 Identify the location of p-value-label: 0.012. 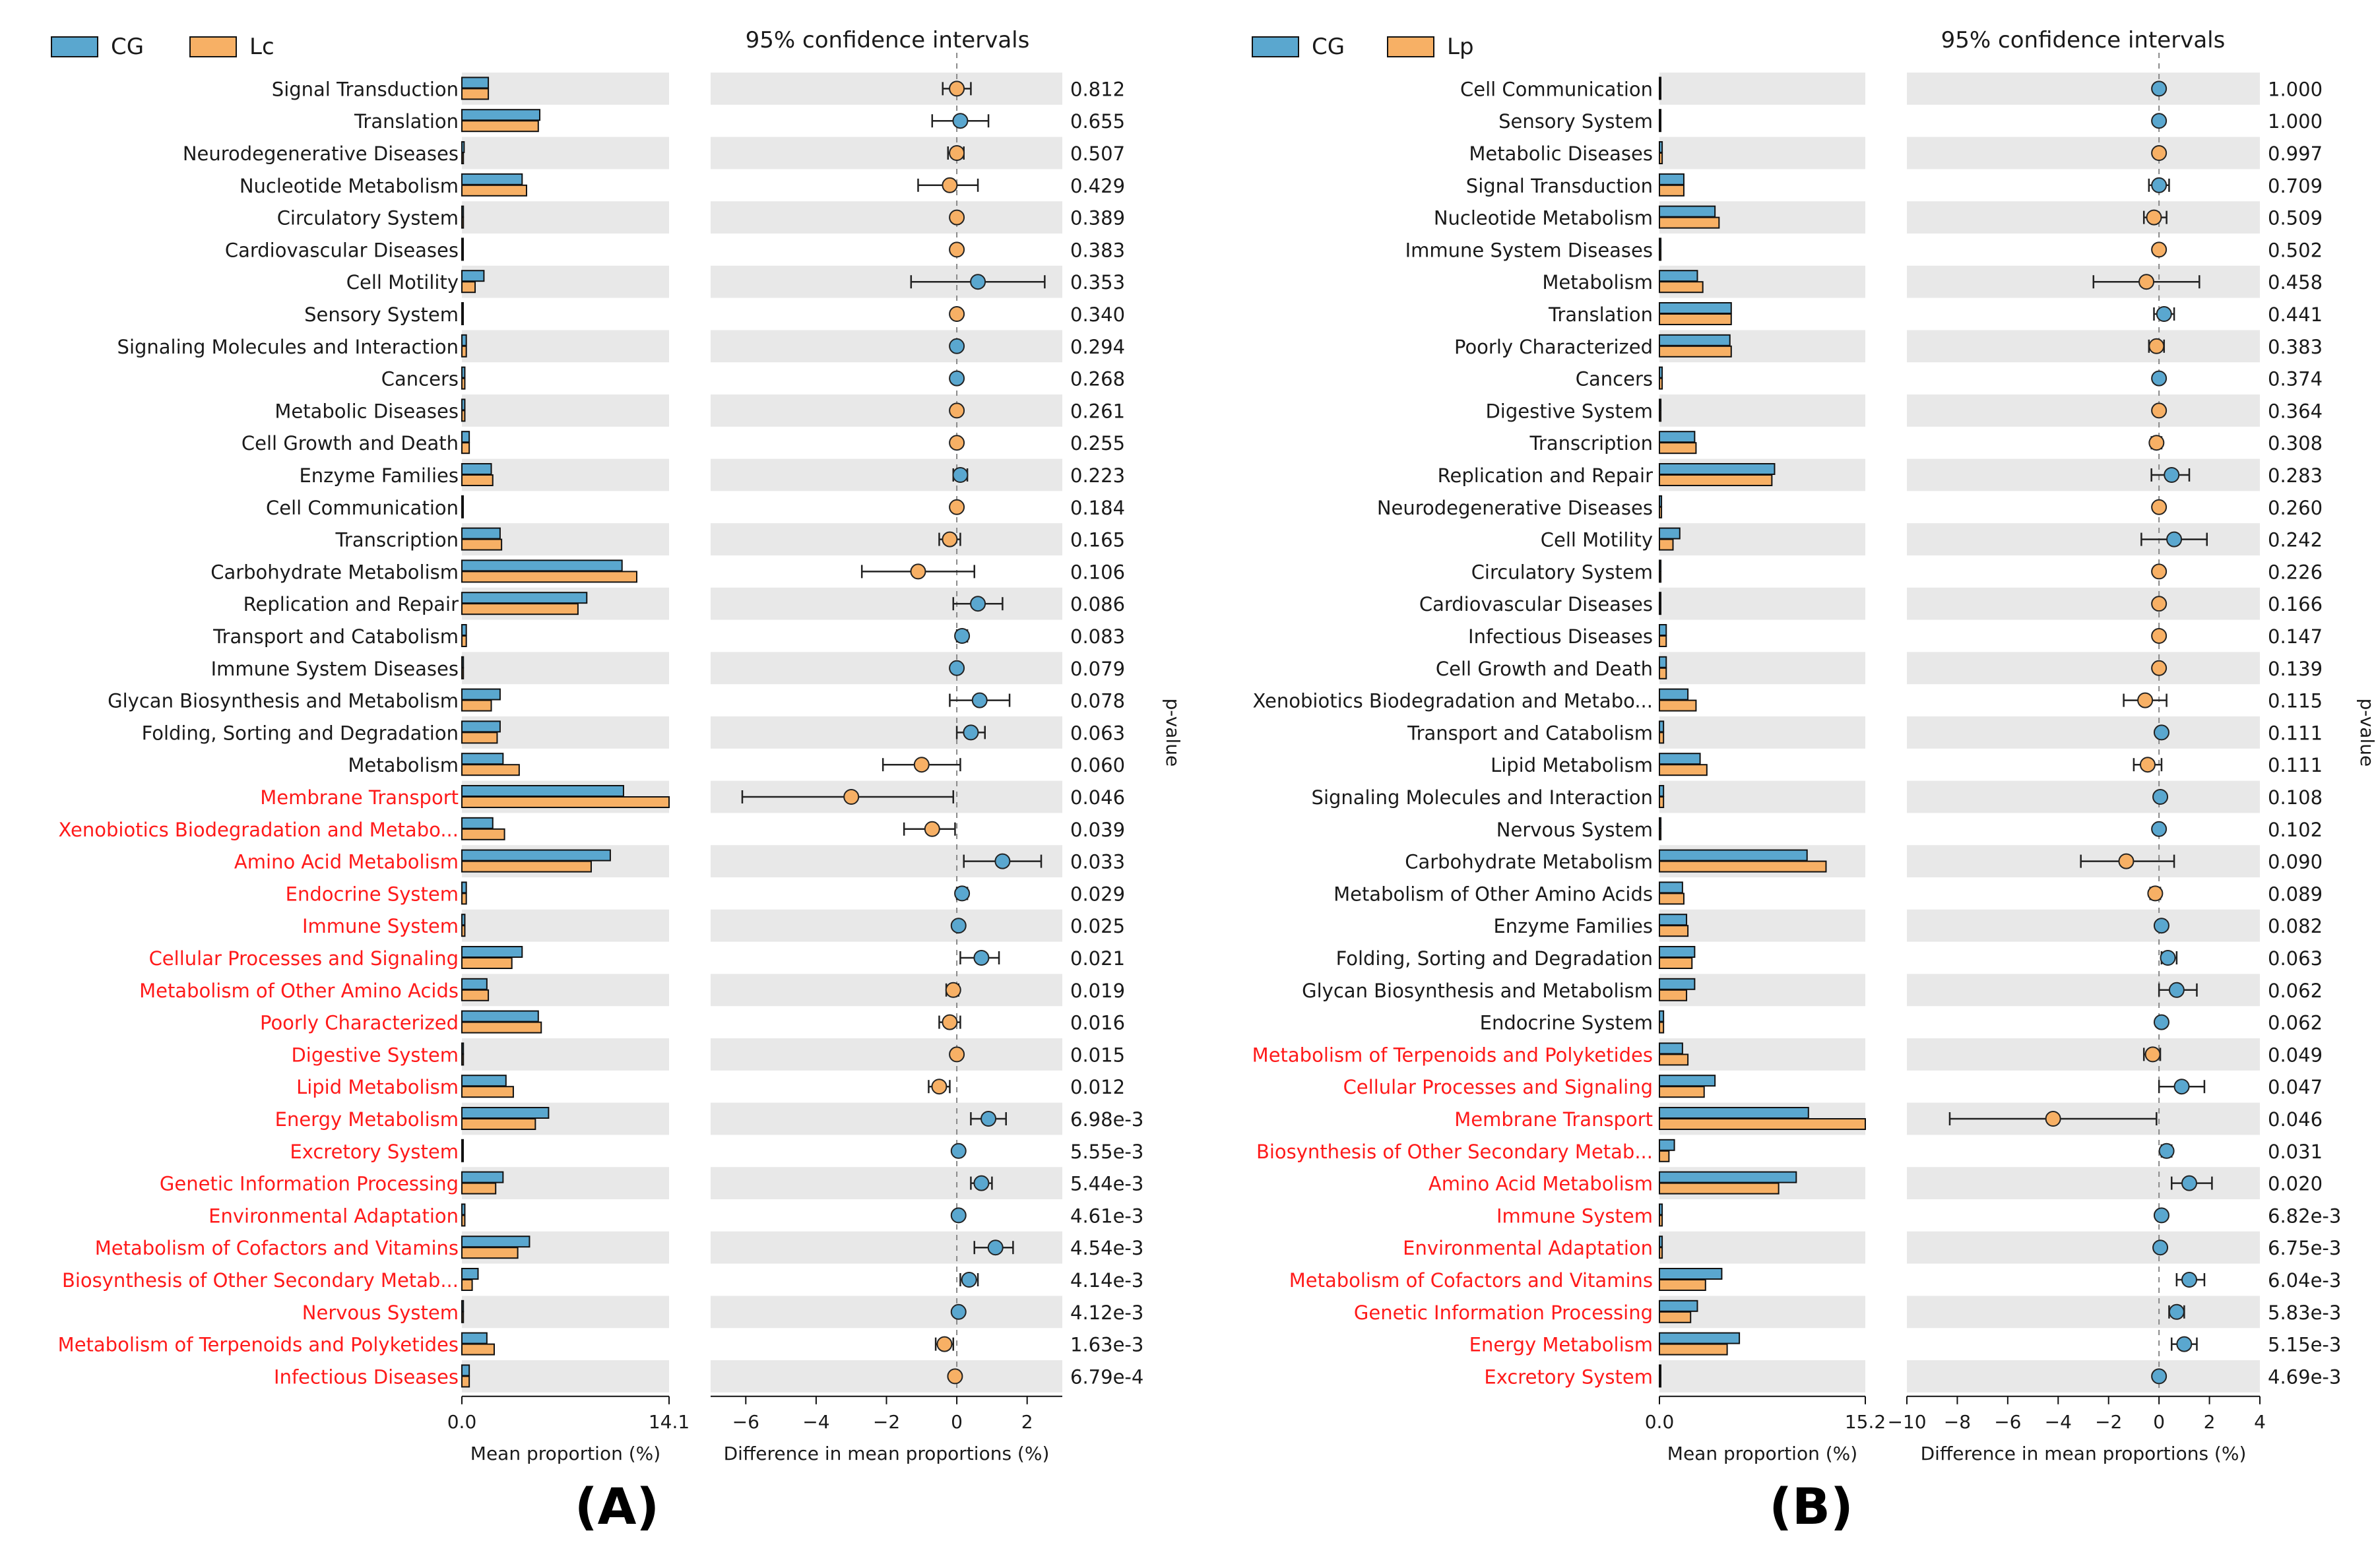
(1097, 1087).